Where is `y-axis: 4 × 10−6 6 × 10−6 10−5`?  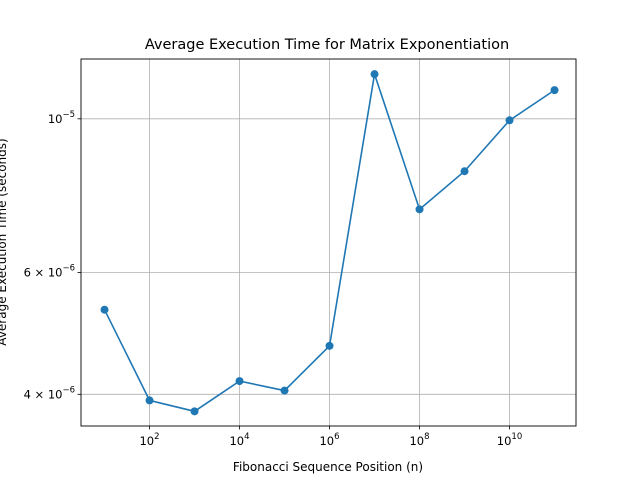 y-axis: 4 × 10−6 6 × 10−6 10−5 is located at coordinates (52, 255).